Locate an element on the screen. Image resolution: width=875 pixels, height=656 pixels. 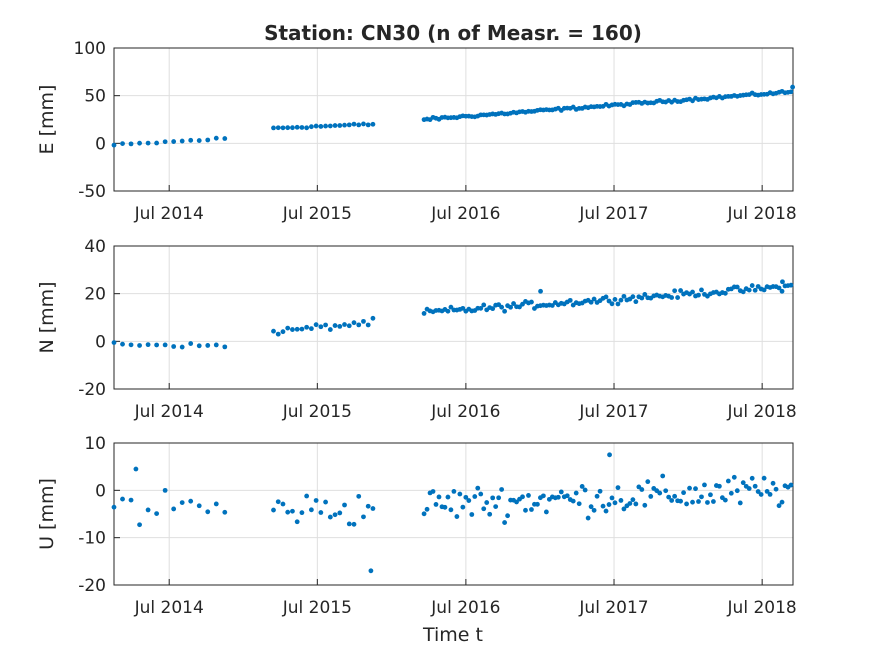
y-tick-label: -20 is located at coordinates (92, 390).